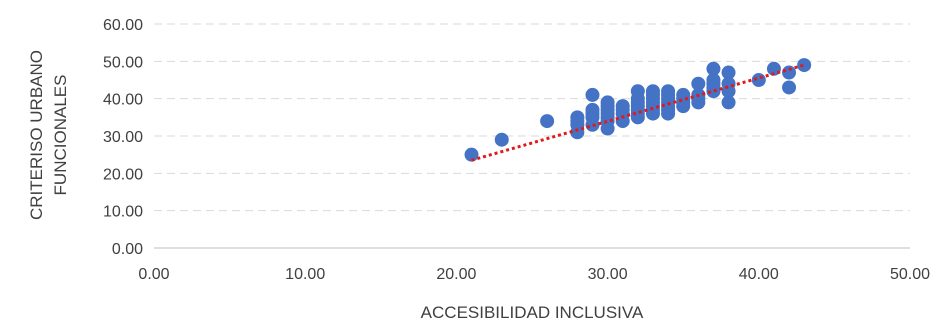 The height and width of the screenshot is (327, 933). I want to click on y-tick-label: 50.00, so click(123, 62).